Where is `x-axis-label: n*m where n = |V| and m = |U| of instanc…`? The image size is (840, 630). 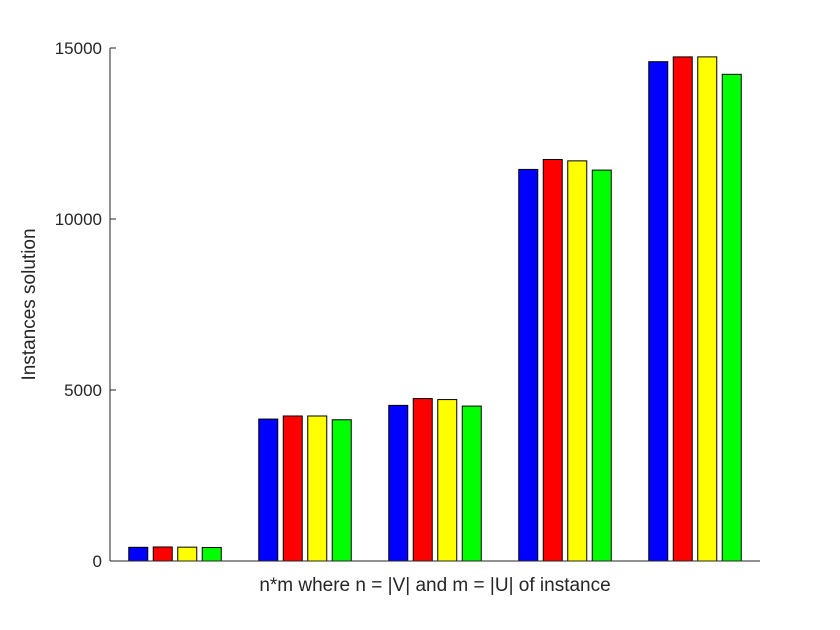
x-axis-label: n*m where n = |V| and m = |U| of instanc… is located at coordinates (434, 585).